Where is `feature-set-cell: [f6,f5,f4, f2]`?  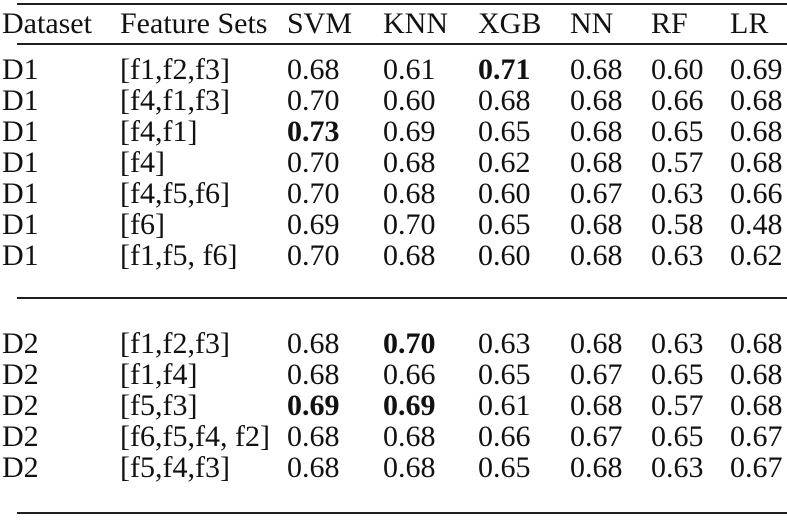 feature-set-cell: [f6,f5,f4, f2] is located at coordinates (195, 436).